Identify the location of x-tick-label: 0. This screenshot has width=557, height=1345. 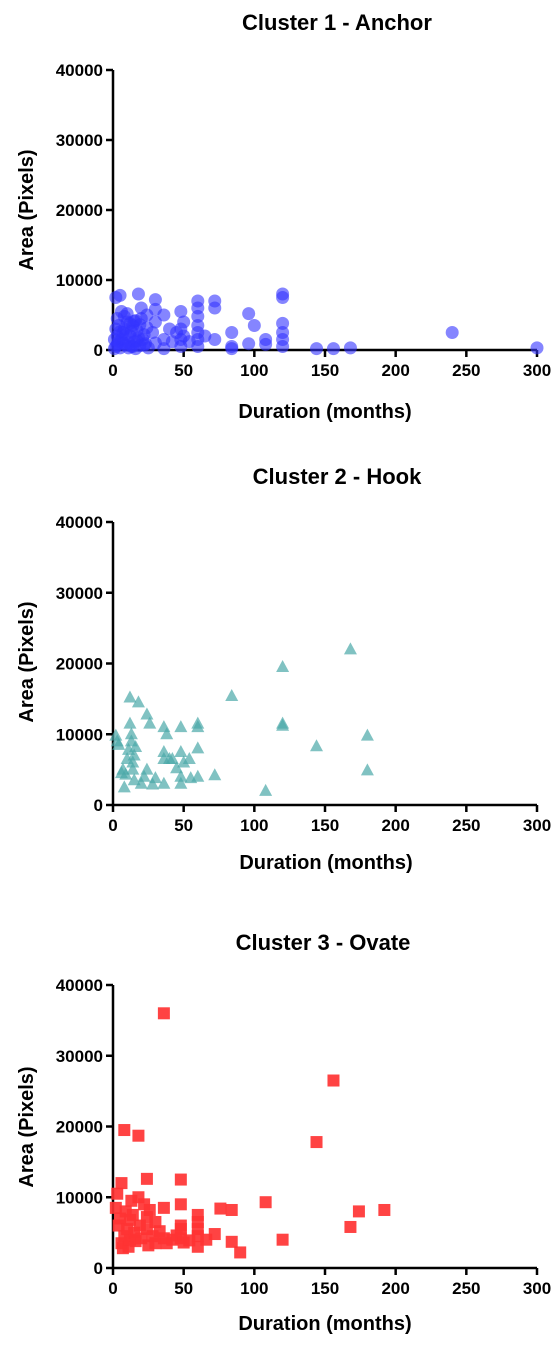
(112, 1288).